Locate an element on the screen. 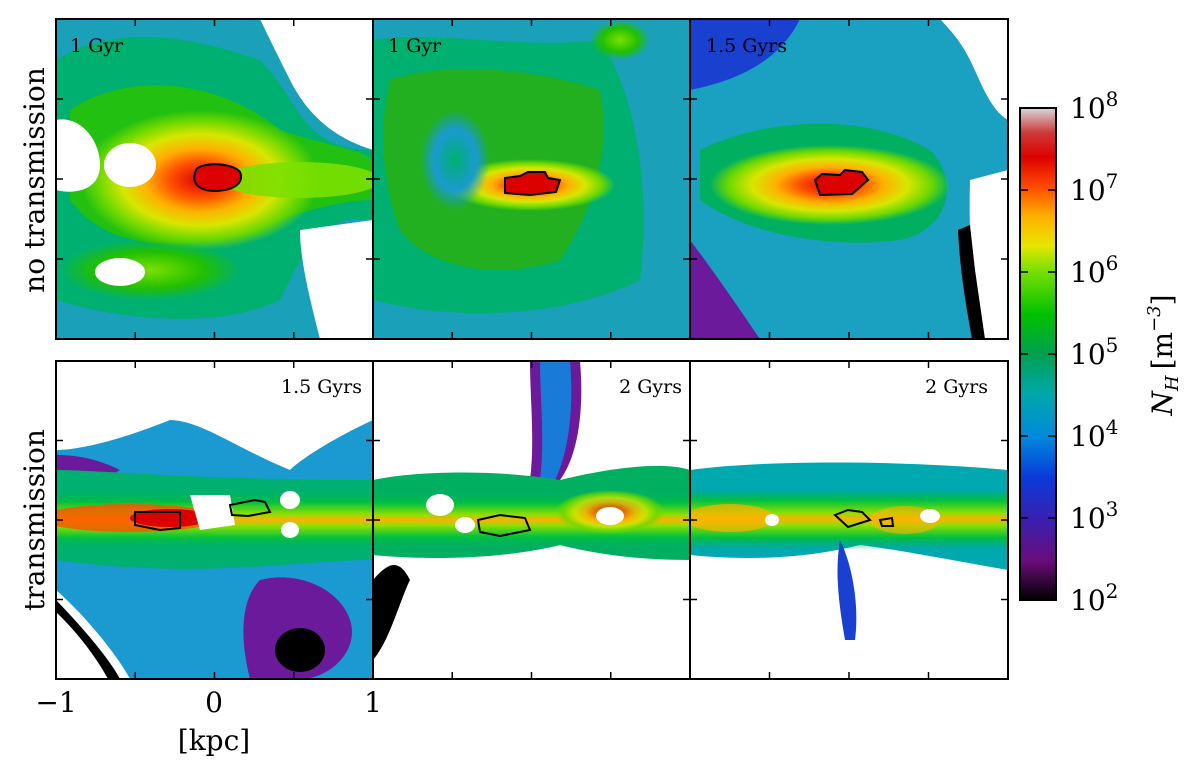 This screenshot has width=1200, height=774. panel-label-top-left: 1 Gyr is located at coordinates (97, 46).